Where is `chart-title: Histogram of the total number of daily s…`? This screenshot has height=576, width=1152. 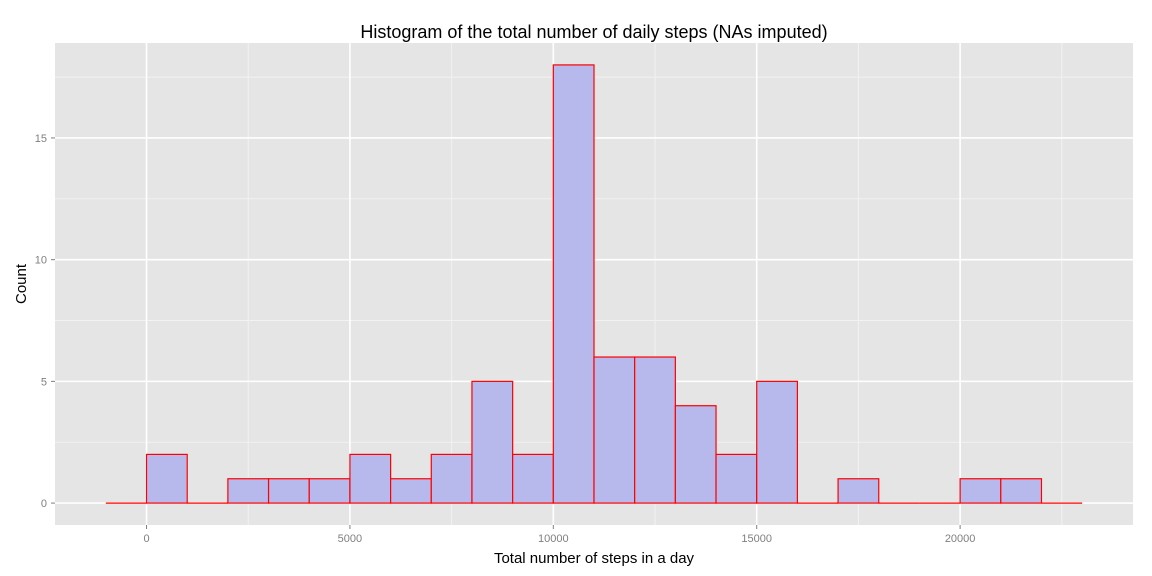 chart-title: Histogram of the total number of daily s… is located at coordinates (593, 32).